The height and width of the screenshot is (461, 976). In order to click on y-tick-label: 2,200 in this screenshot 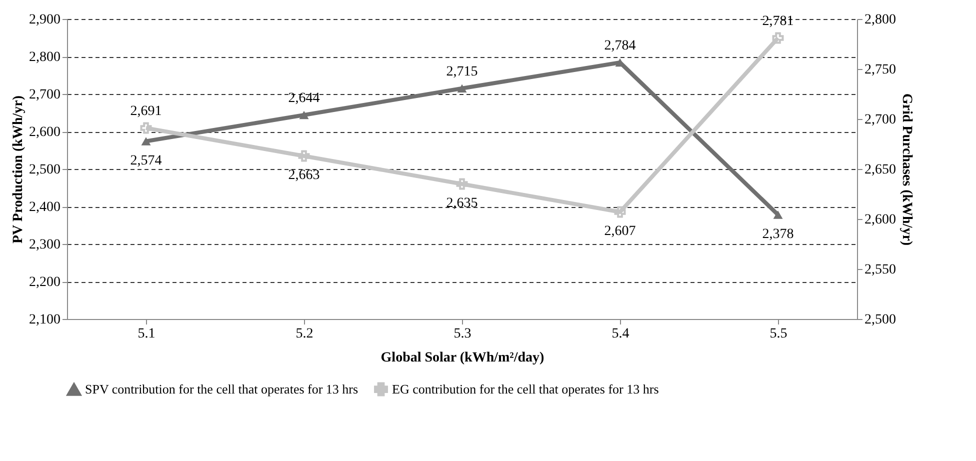, I will do `click(44, 282)`.